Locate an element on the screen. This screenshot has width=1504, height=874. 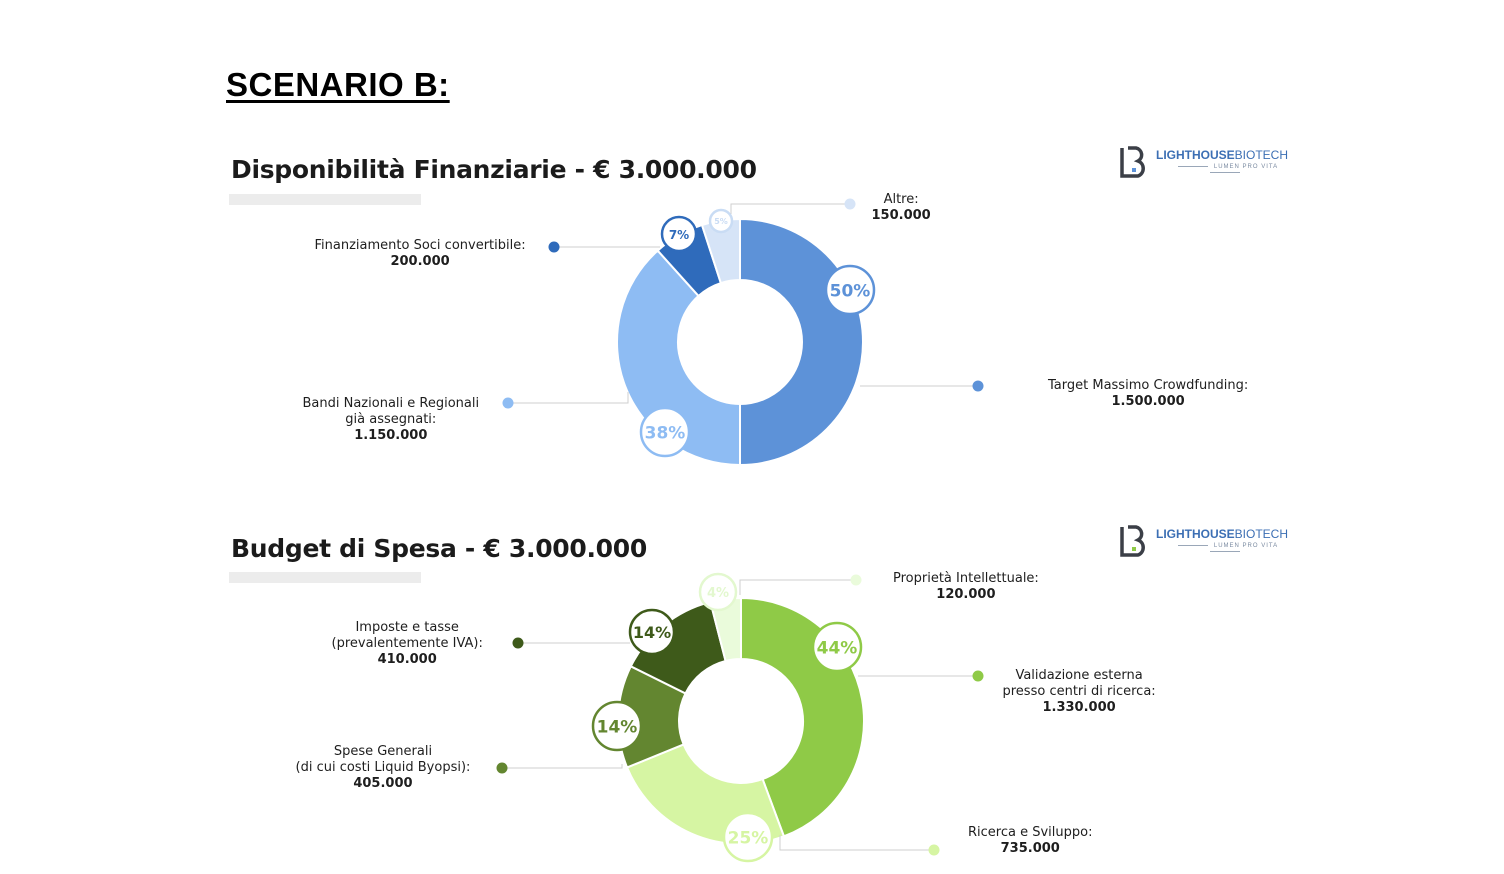
slice-label-name: (prevalentemente IVA): is located at coordinates (407, 643).